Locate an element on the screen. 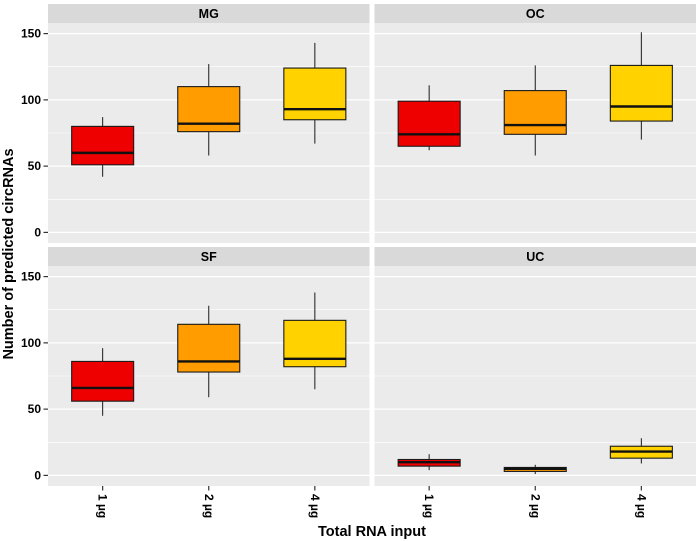  facet-strip-label: SF is located at coordinates (209, 257).